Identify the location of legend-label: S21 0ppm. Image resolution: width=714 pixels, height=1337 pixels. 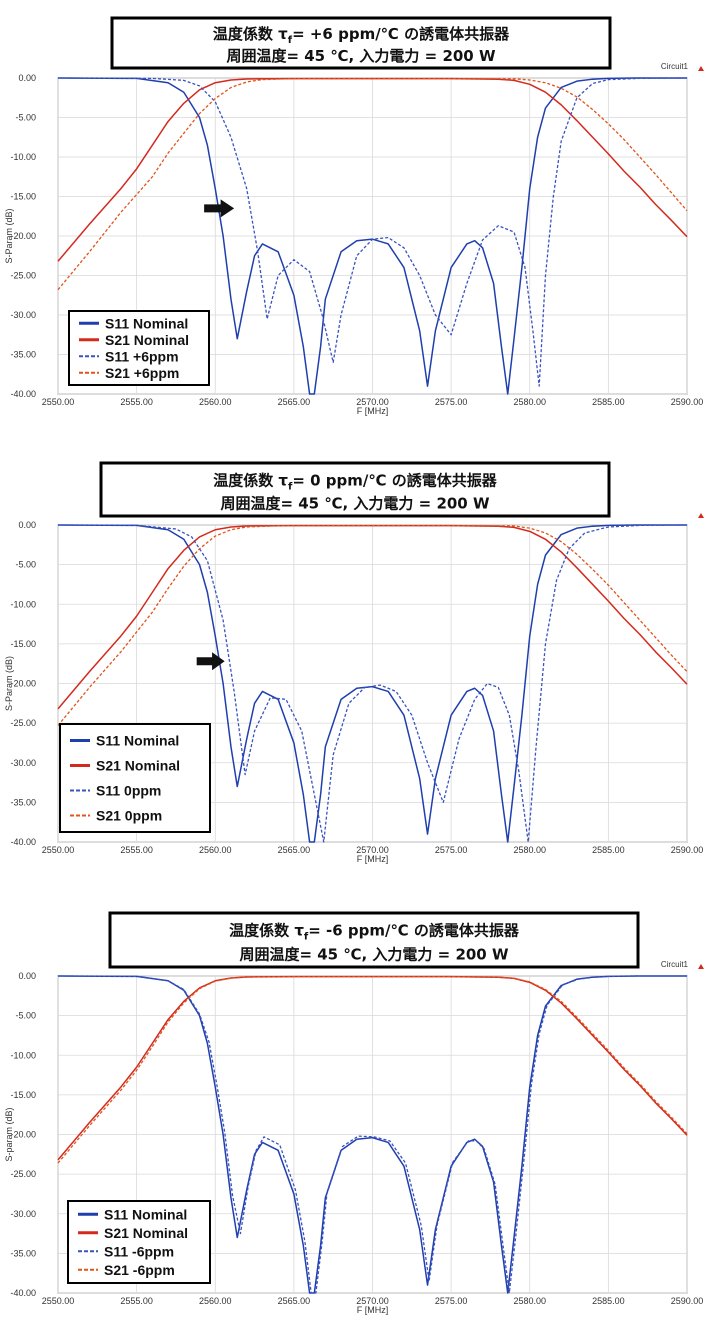
(129, 816).